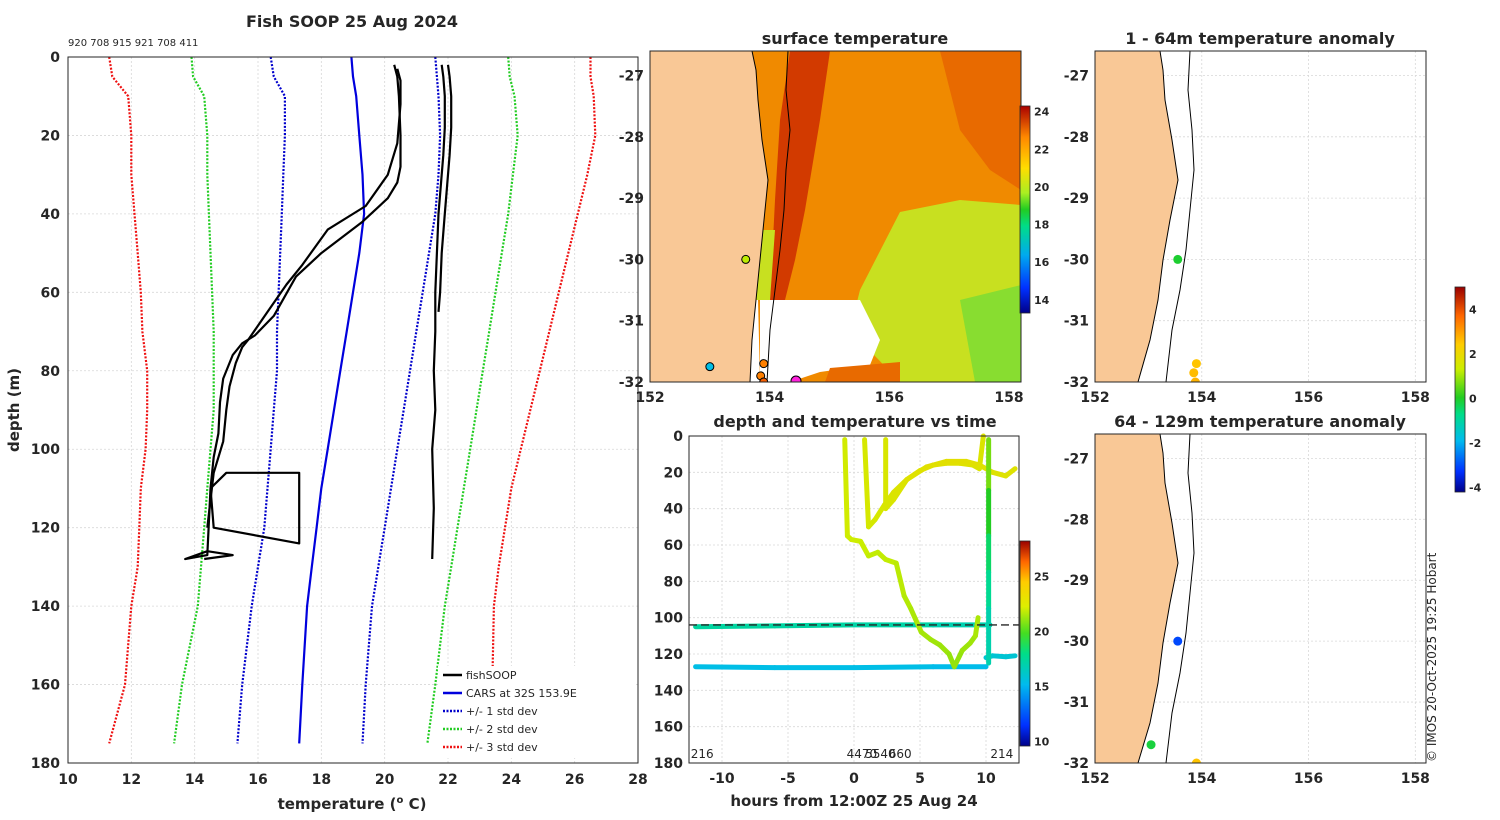 Image resolution: width=1500 pixels, height=820 pixels. What do you see at coordinates (1475, 443) in the screenshot?
I see `anomaly-colorbar-tick-label: -2` at bounding box center [1475, 443].